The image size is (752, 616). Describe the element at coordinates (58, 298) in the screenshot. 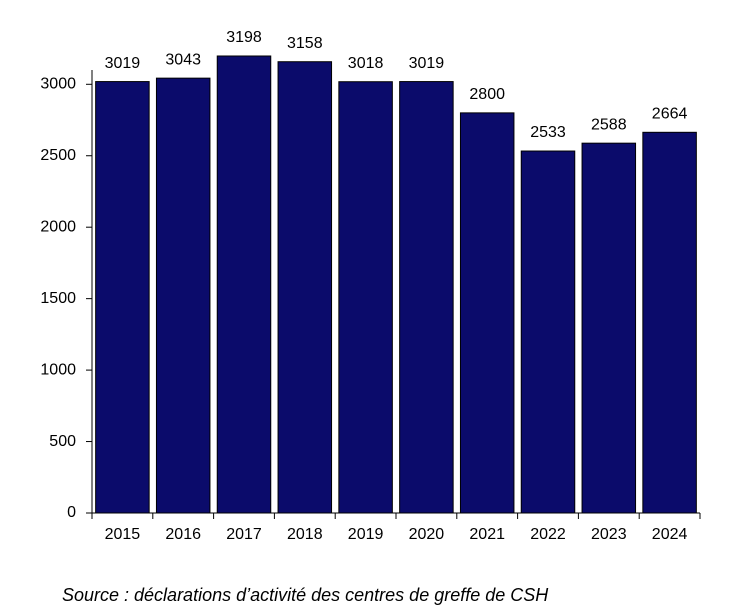

I see `y-tick-label: 1500` at that location.